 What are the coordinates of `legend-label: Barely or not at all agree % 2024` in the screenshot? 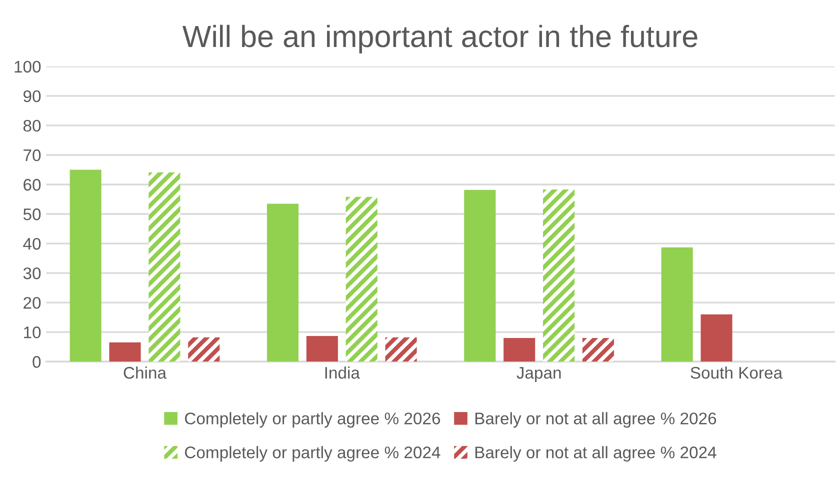 It's located at (595, 454).